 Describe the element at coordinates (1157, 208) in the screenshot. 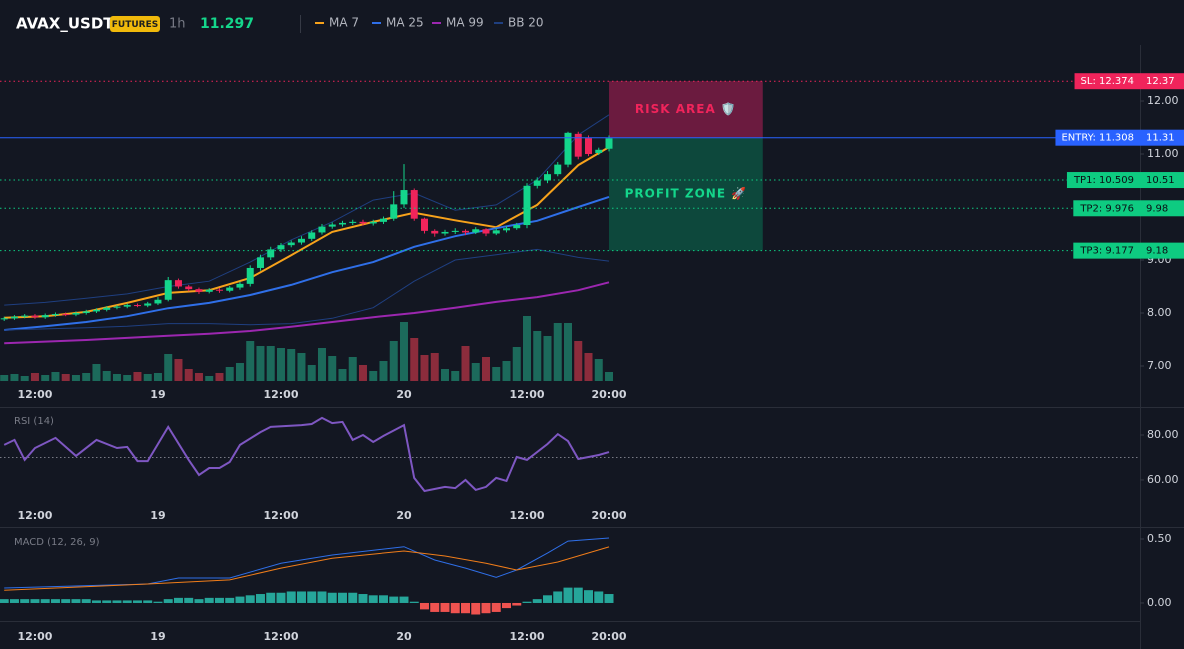

I see `axis-level-label: 9.98` at that location.